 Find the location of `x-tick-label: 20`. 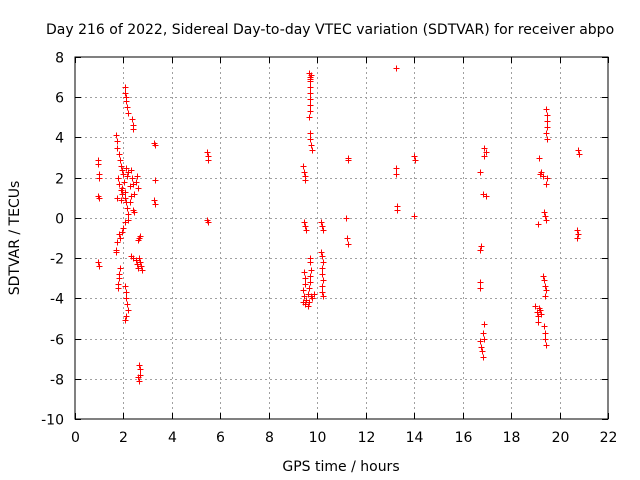

x-tick-label: 20 is located at coordinates (561, 438).